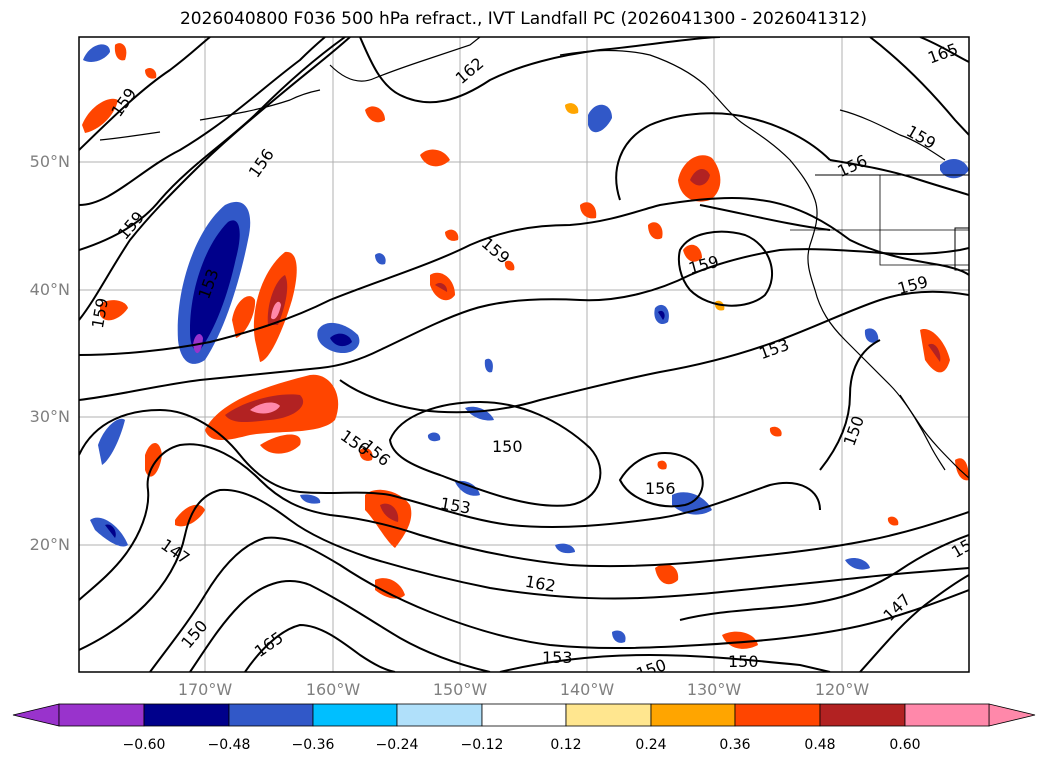  What do you see at coordinates (905, 745) in the screenshot?
I see `colorbar-tick-label: 0.60` at bounding box center [905, 745].